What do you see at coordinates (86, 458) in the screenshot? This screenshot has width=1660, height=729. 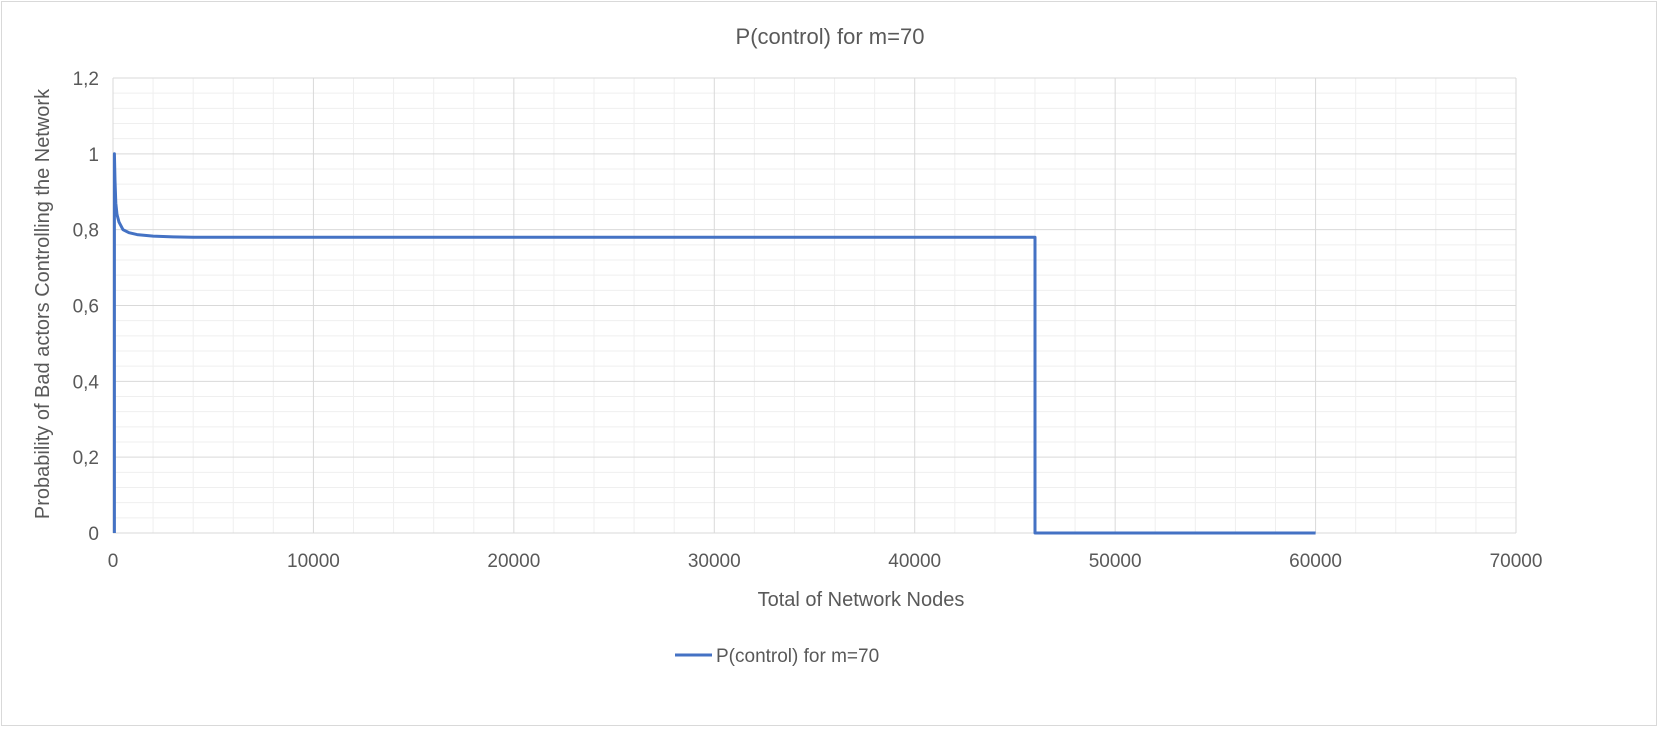 I see `y-tick-label: 0,2` at bounding box center [86, 458].